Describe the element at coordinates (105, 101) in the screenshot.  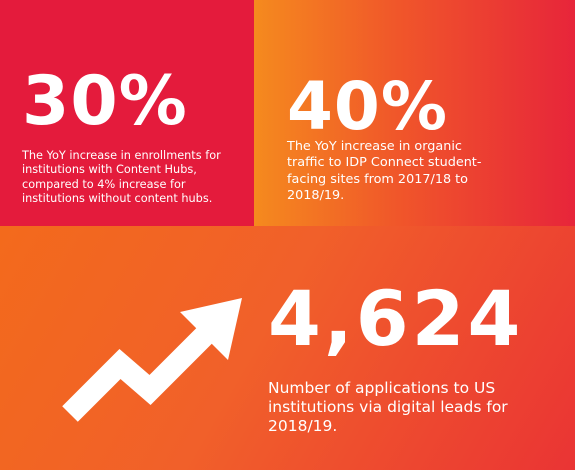
I see `enrollments-stat-value: 30%` at that location.